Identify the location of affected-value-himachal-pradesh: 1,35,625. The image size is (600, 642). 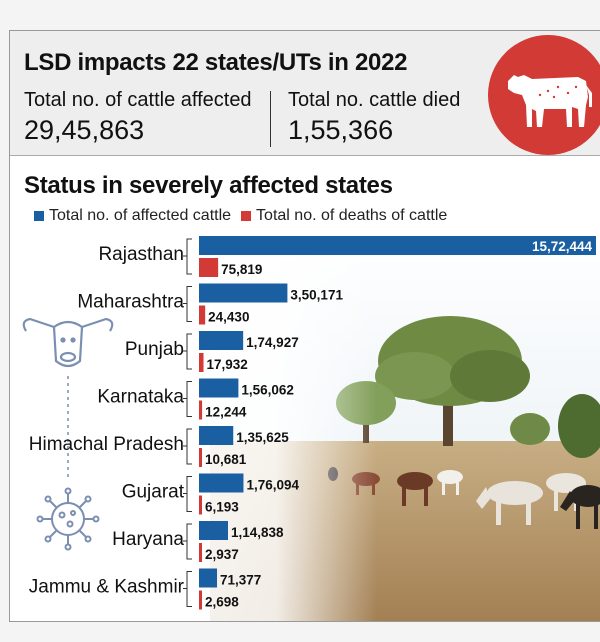
(262, 437).